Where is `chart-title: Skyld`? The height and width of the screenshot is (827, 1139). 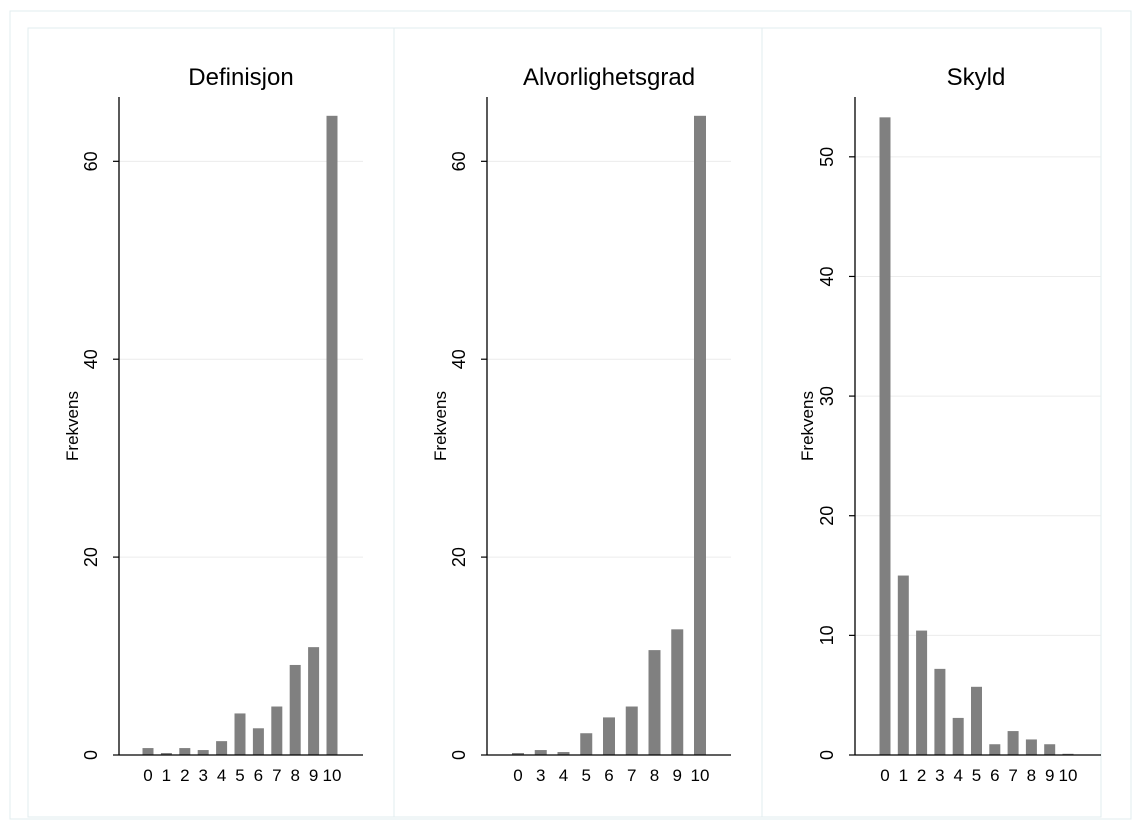
chart-title: Skyld is located at coordinates (976, 77).